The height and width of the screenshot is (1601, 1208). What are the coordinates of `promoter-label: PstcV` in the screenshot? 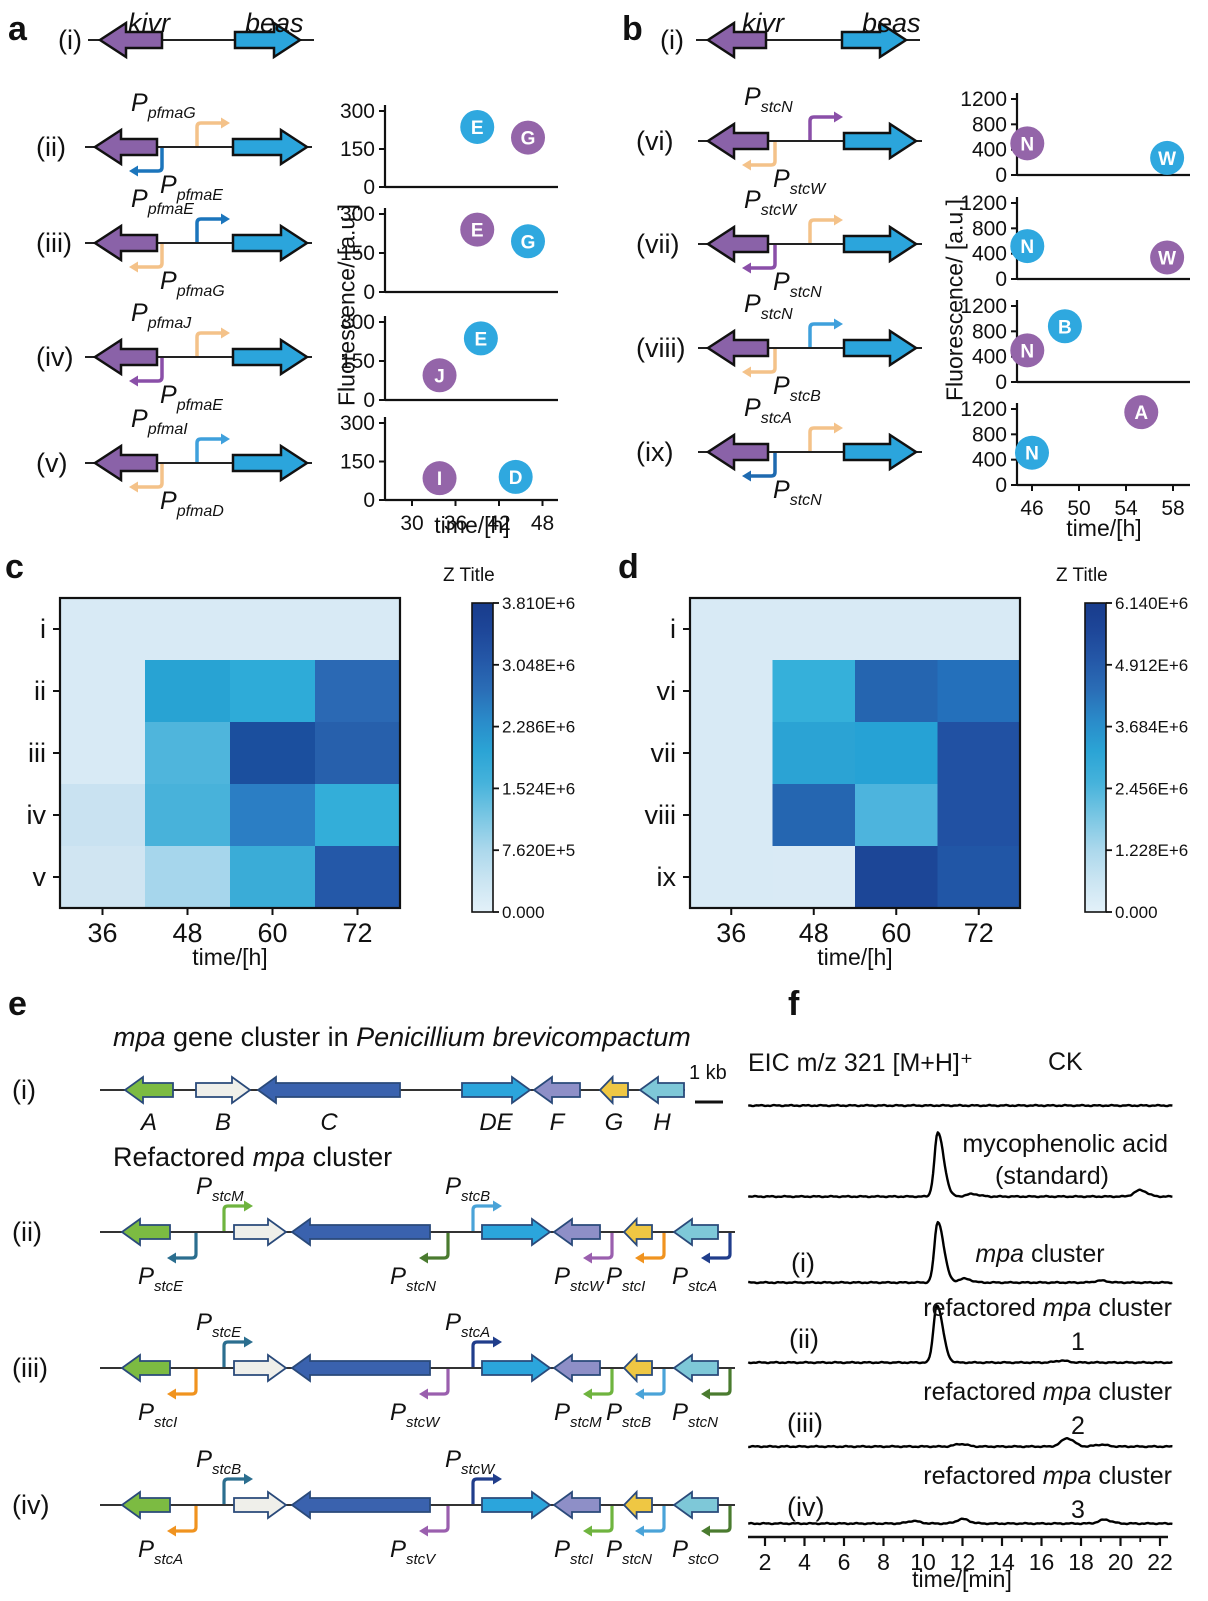 It's located at (413, 1552).